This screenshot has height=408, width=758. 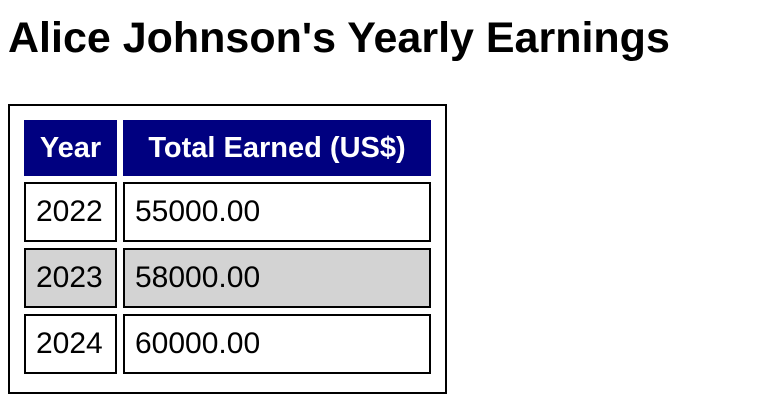 I want to click on table-row: 2024 60000.00, so click(x=227, y=344).